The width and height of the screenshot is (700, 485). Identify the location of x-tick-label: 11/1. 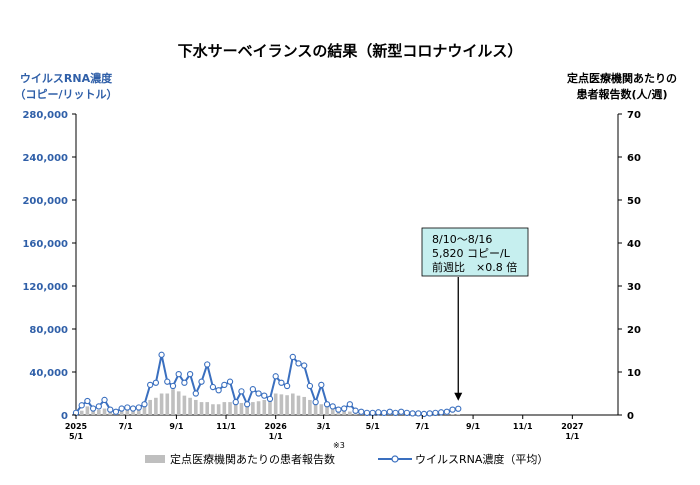
(523, 426).